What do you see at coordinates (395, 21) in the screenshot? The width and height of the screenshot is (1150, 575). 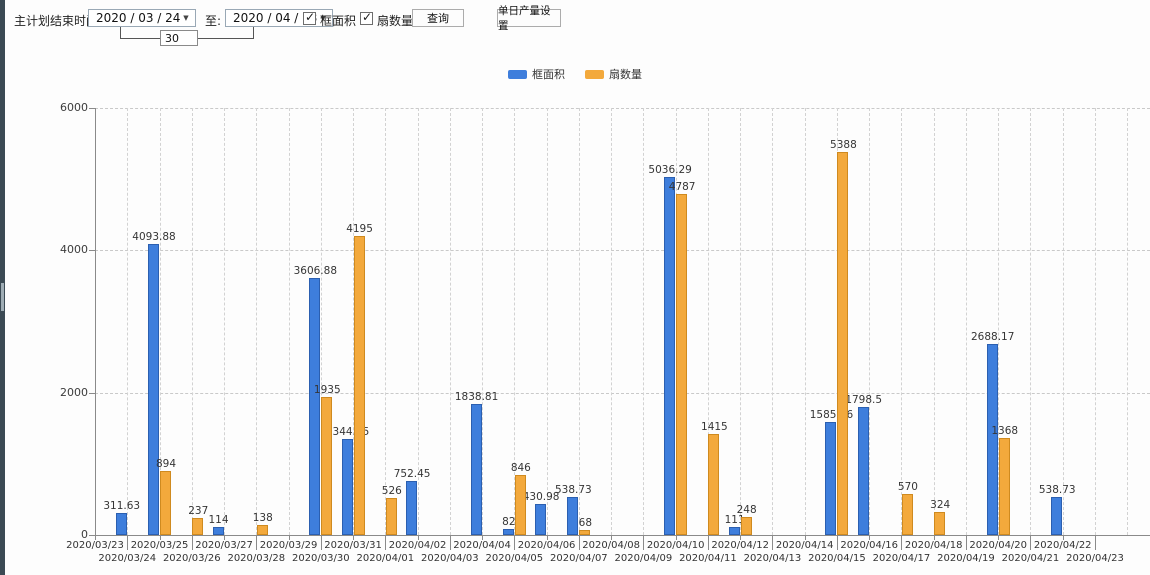 I see `fan-count-checkbox-label: 扇数量` at bounding box center [395, 21].